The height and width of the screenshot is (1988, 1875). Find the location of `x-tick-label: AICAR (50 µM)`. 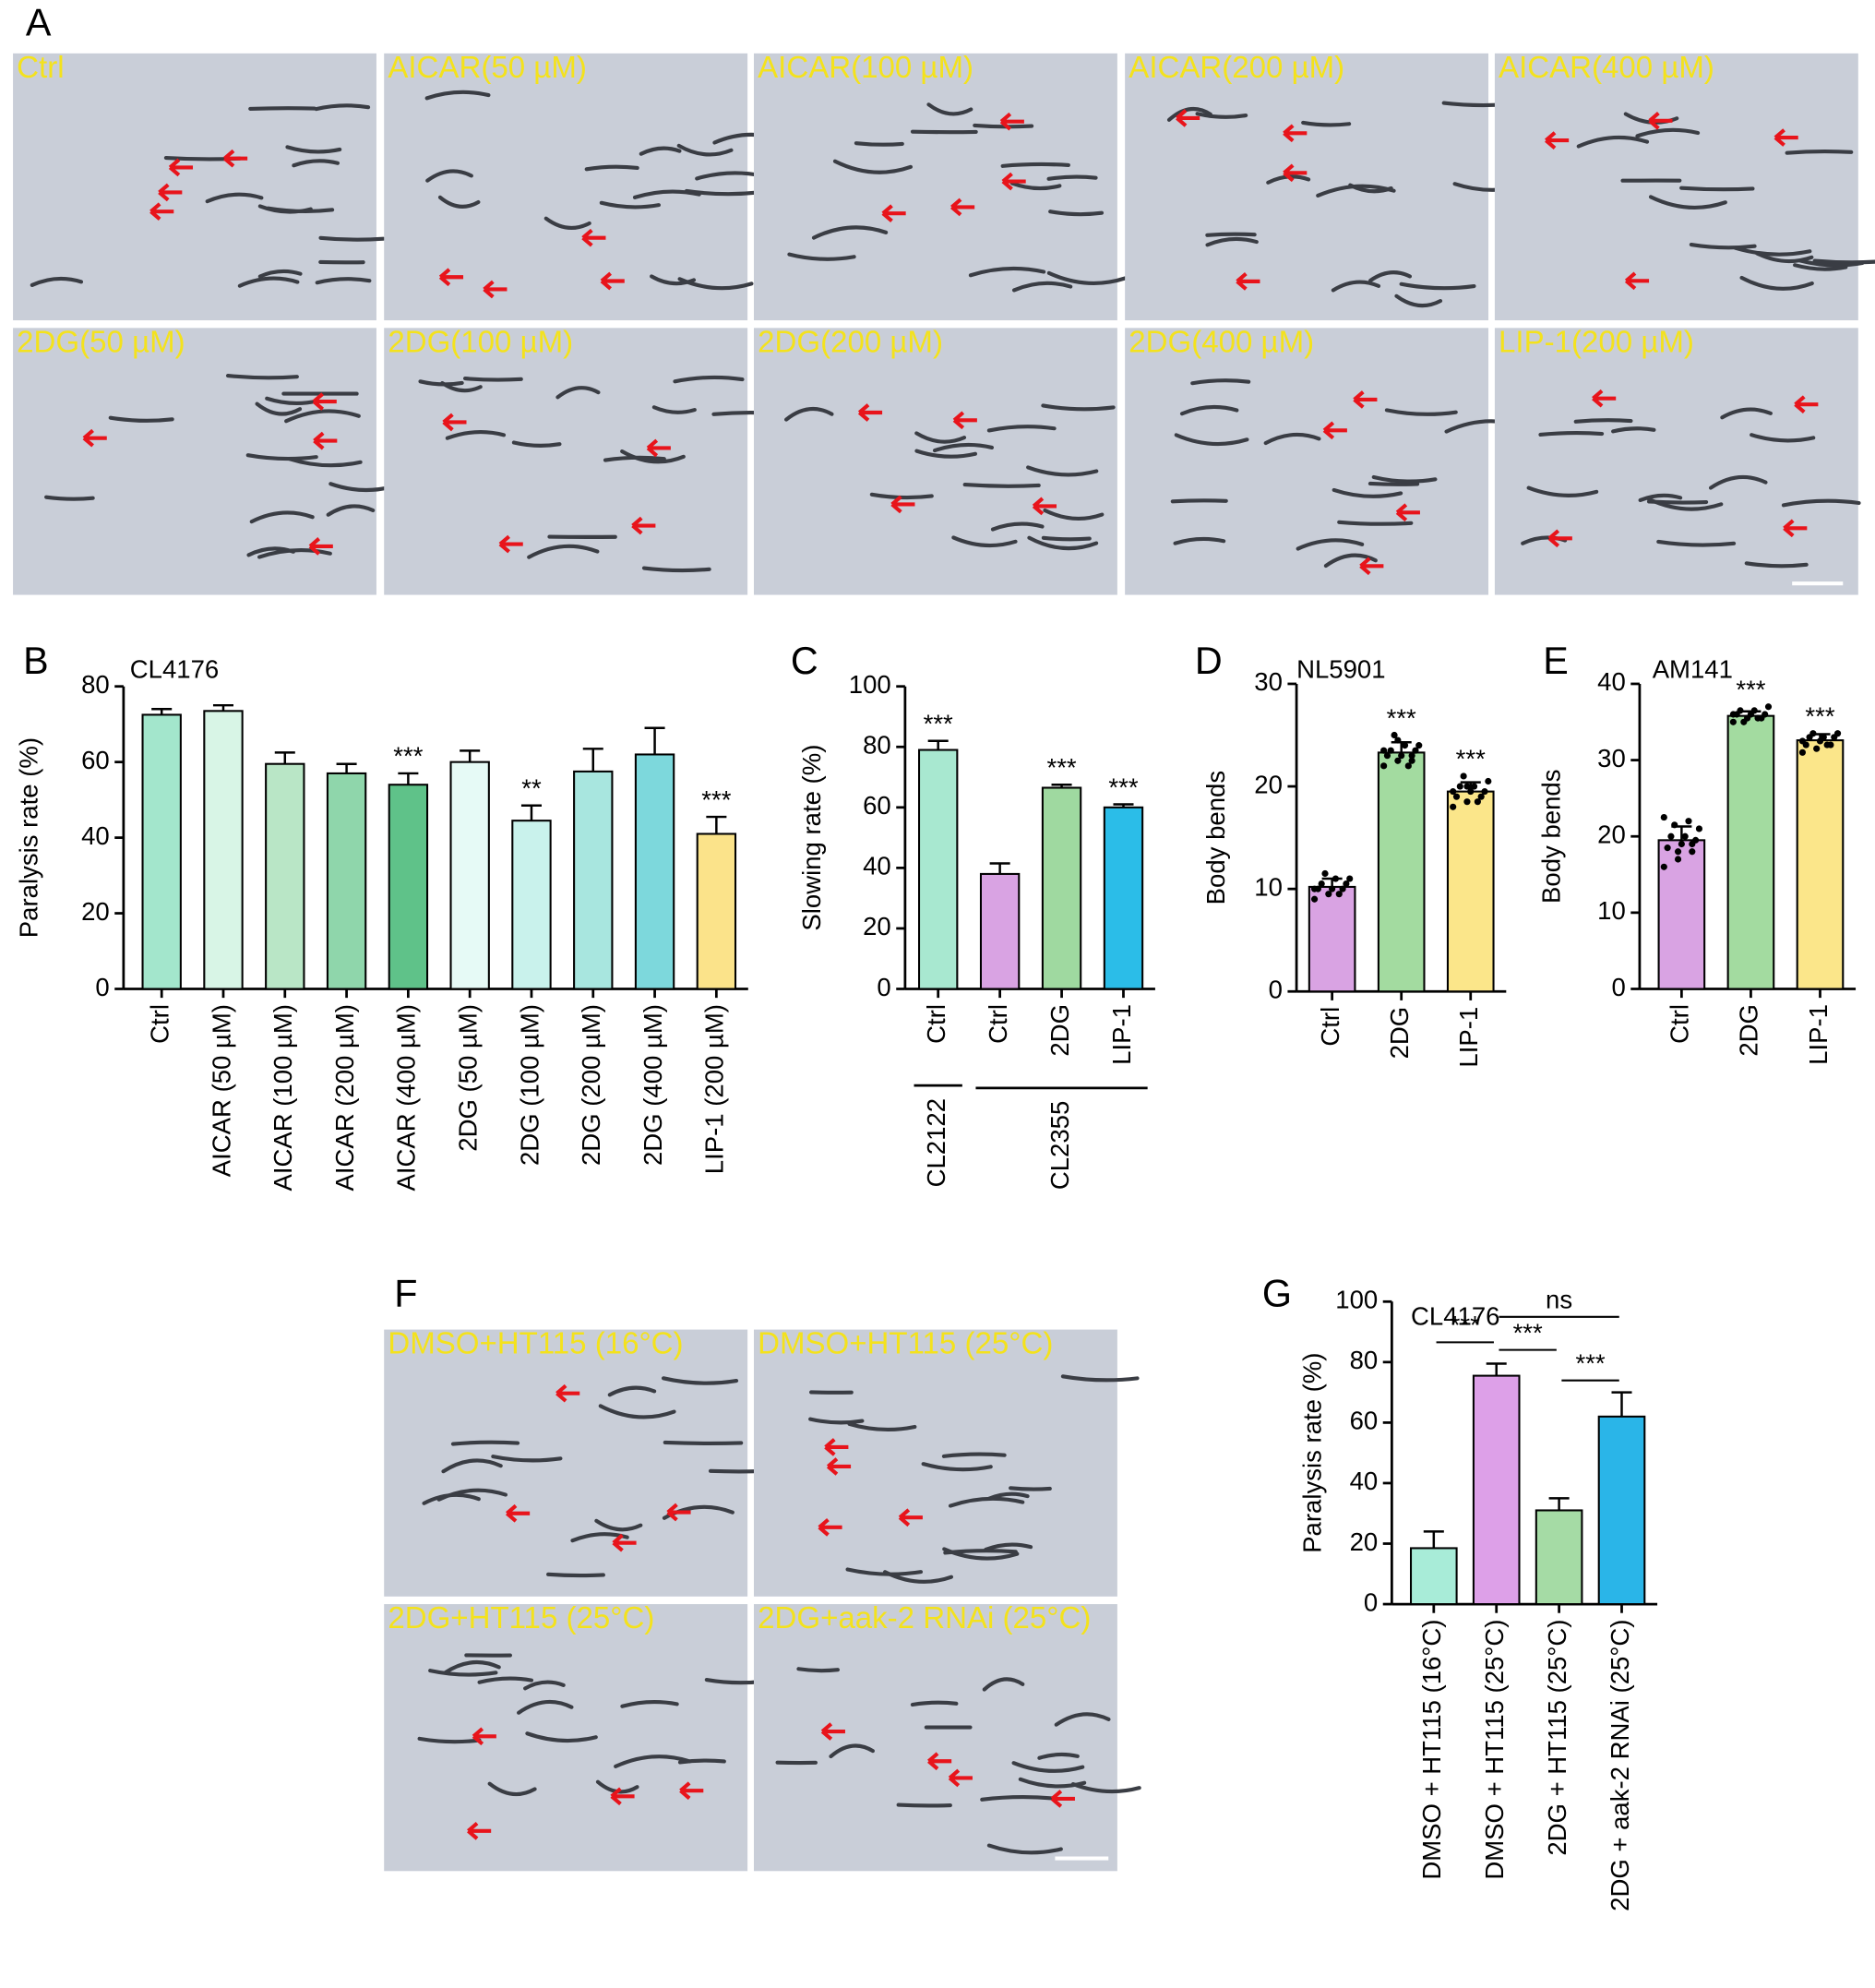

x-tick-label: AICAR (50 µM) is located at coordinates (221, 1090).